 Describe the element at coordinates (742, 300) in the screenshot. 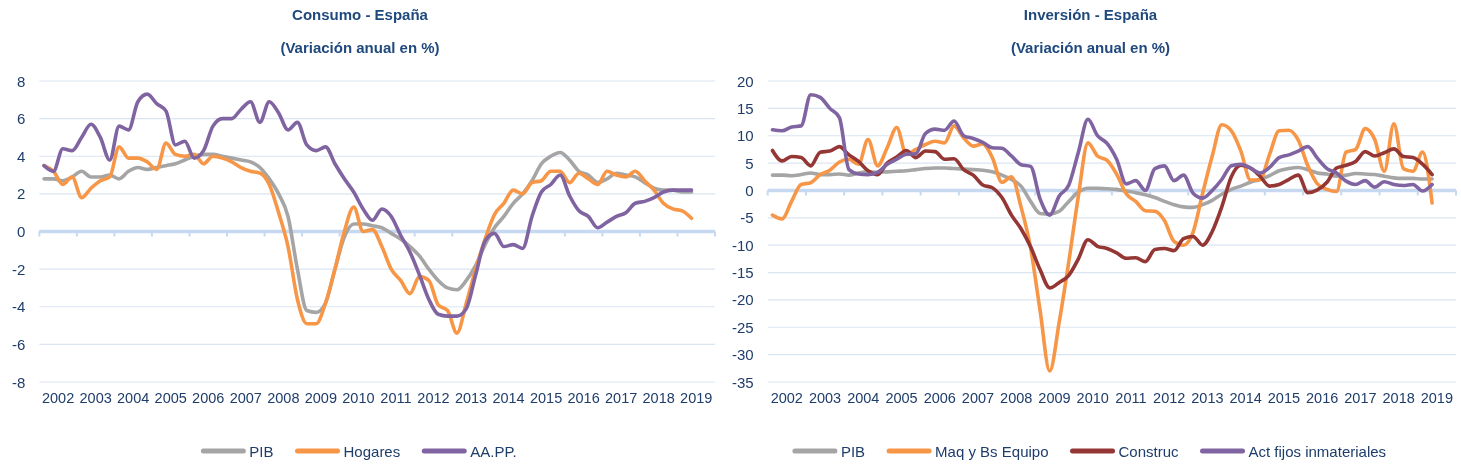

I see `y-tick-label: -20` at that location.